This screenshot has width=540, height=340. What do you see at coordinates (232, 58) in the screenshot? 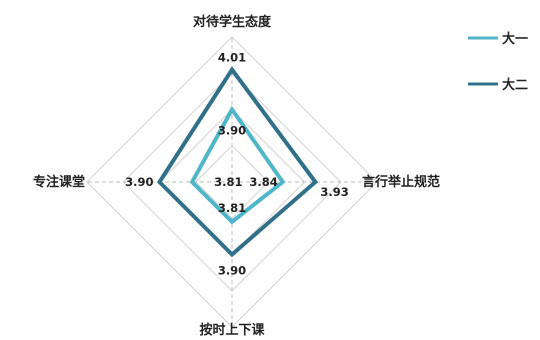
I see `data-label-2-1: 4.01` at bounding box center [232, 58].